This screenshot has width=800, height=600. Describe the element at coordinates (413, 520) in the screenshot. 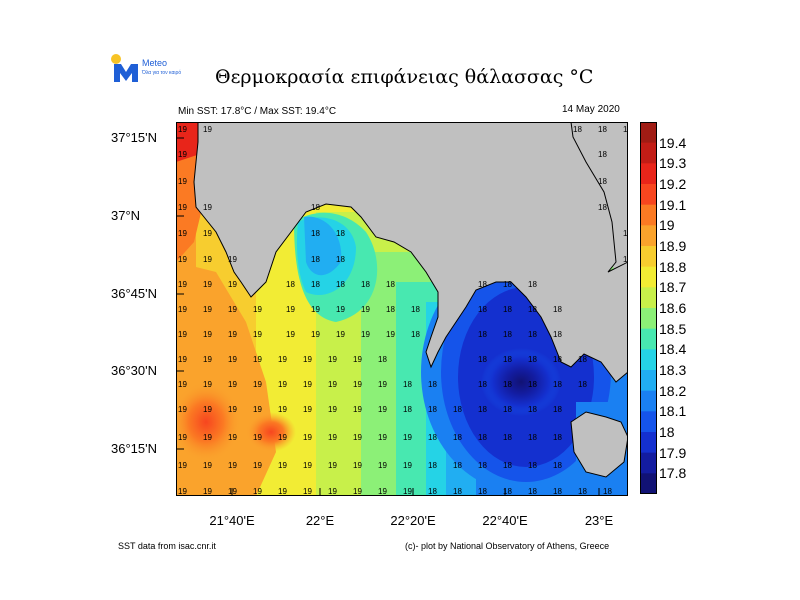

I see `lon-label: 22°20'E` at that location.